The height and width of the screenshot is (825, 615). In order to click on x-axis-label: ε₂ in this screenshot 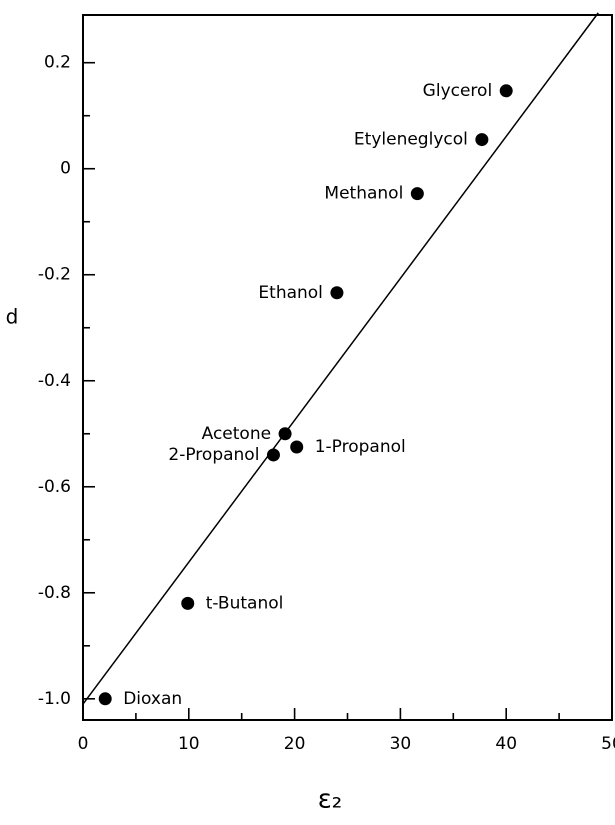, I will do `click(330, 800)`.